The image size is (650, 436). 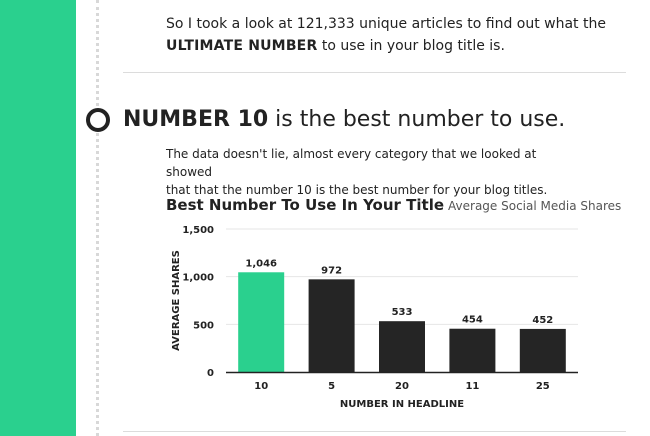 I want to click on y-tick-label: 1,000, so click(x=198, y=278).